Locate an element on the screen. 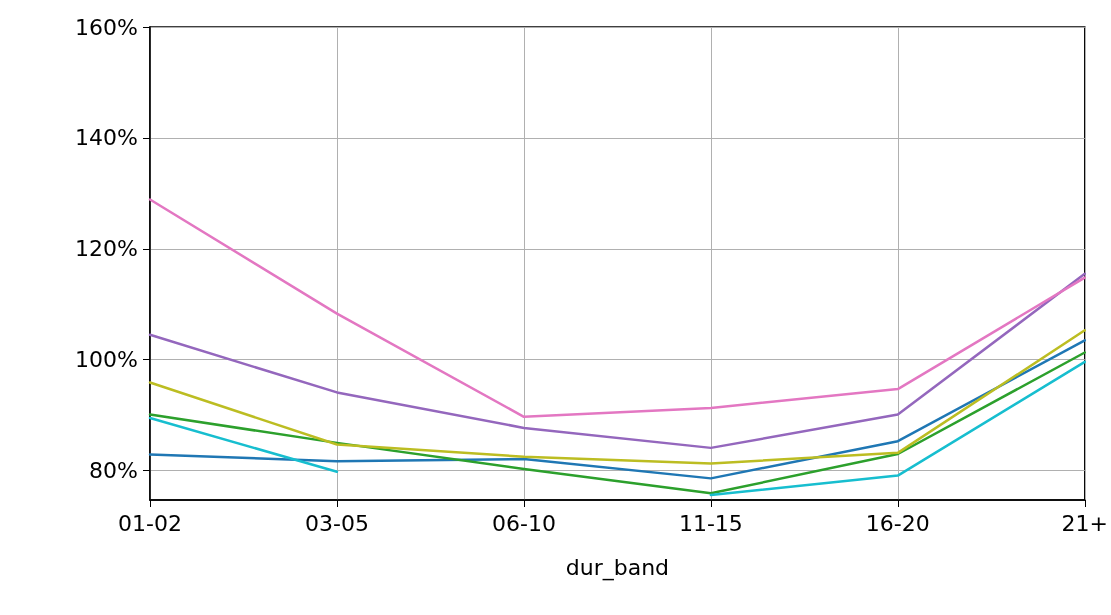 This screenshot has height=615, width=1111. y-tick-label: 160% is located at coordinates (106, 27).